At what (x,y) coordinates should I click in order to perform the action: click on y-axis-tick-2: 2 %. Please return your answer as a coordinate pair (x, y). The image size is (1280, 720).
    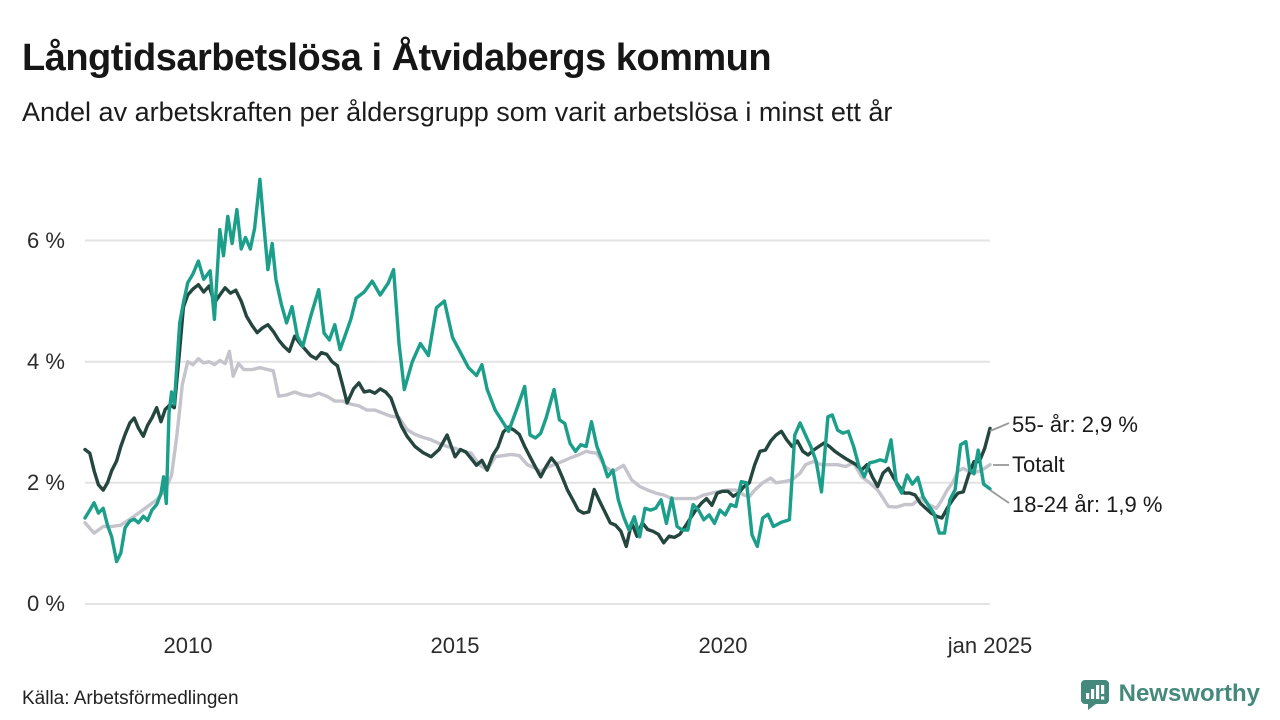
    Looking at the image, I should click on (46, 482).